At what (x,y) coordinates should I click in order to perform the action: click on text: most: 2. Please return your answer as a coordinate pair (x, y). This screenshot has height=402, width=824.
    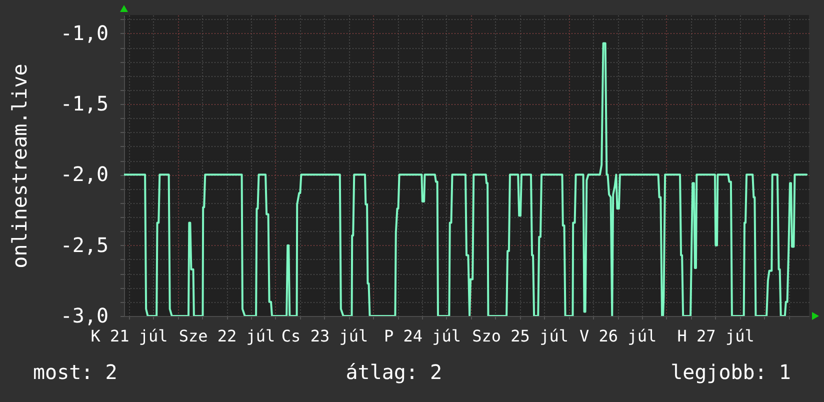
    Looking at the image, I should click on (75, 372).